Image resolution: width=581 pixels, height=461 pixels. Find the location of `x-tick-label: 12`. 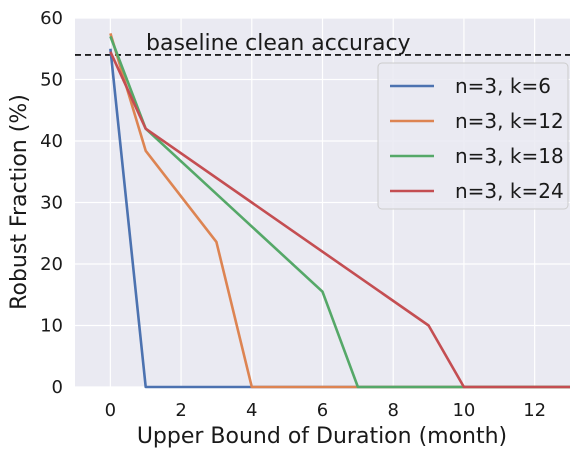

x-tick-label: 12 is located at coordinates (534, 410).